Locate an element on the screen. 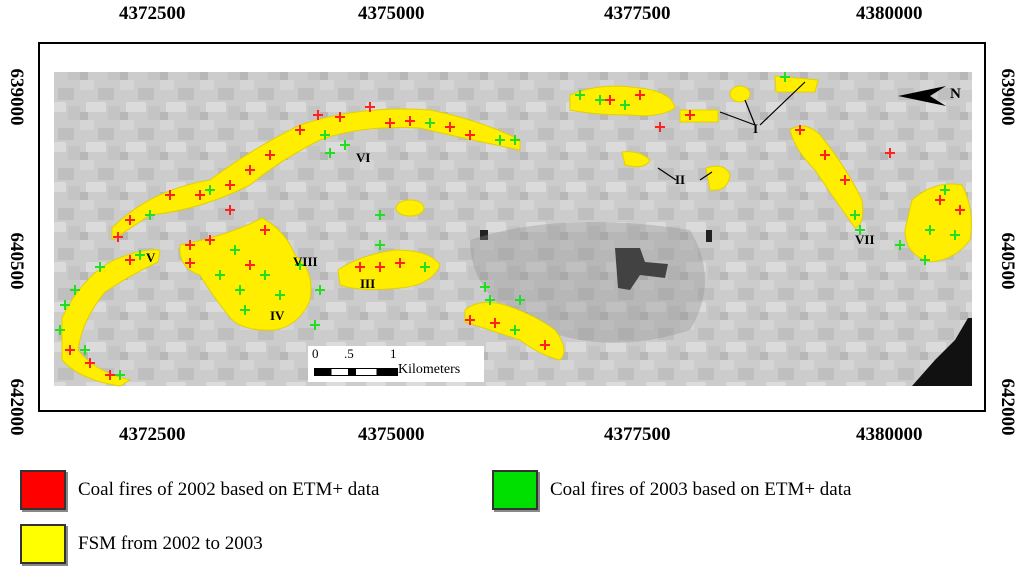  fsm-zone-vii is located at coordinates (826, 177).